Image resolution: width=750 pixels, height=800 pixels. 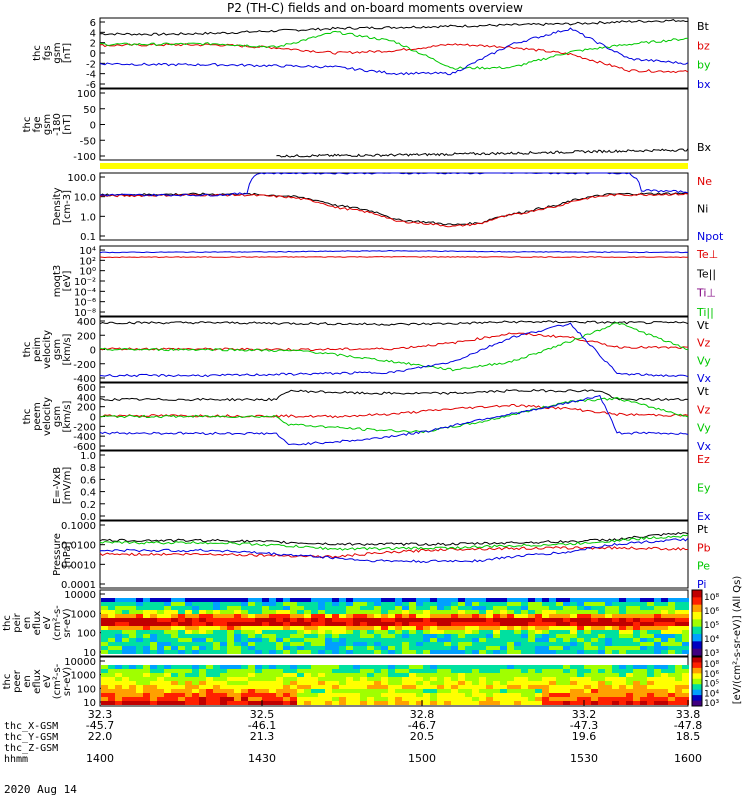 I want to click on panel-1-ylabel: fge, so click(x=37, y=124).